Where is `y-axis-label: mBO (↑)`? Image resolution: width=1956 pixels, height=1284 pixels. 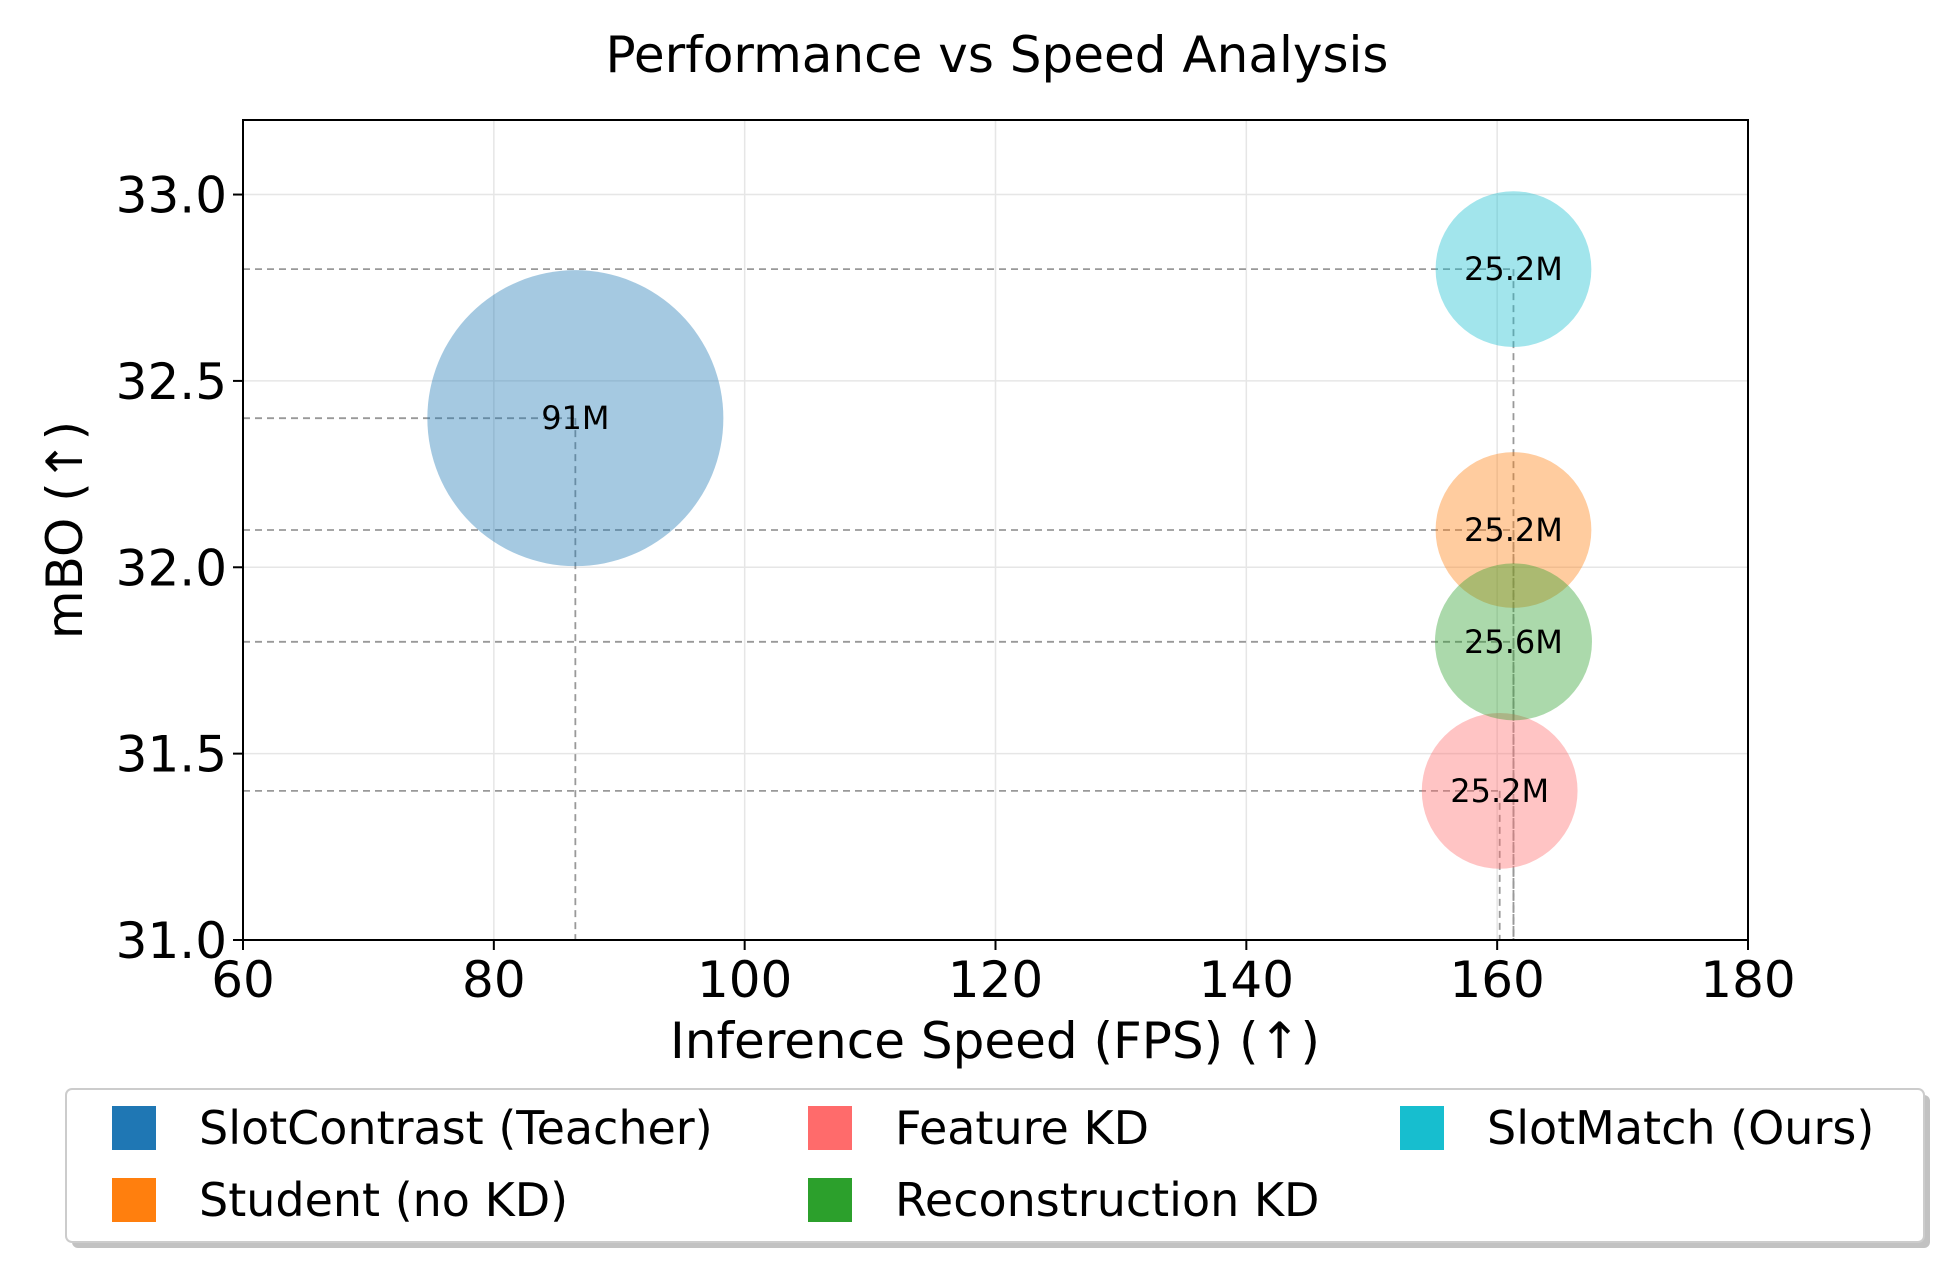
y-axis-label: mBO (↑) is located at coordinates (65, 530).